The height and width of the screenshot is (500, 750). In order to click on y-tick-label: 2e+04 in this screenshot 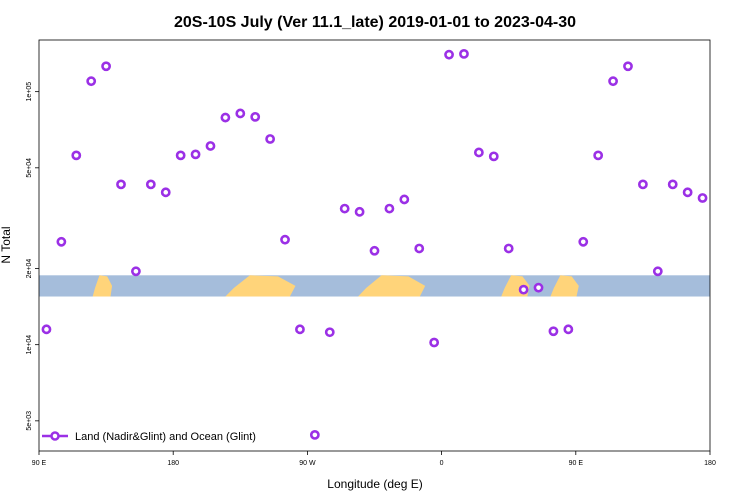, I will do `click(29, 269)`.